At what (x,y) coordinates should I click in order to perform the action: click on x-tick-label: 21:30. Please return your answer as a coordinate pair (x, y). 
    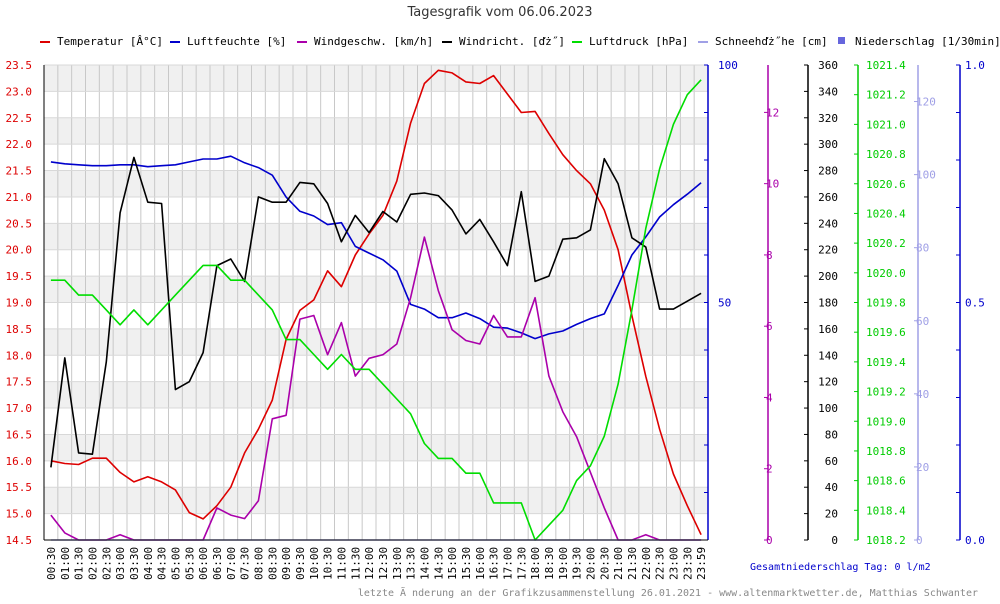
    Looking at the image, I should click on (632, 563).